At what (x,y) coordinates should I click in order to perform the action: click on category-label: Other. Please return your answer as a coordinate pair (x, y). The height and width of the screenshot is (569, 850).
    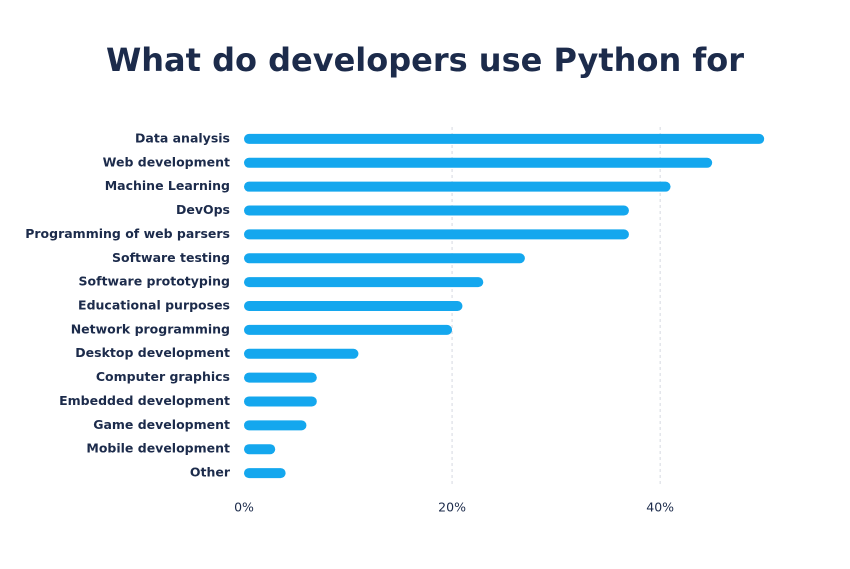
    Looking at the image, I should click on (210, 472).